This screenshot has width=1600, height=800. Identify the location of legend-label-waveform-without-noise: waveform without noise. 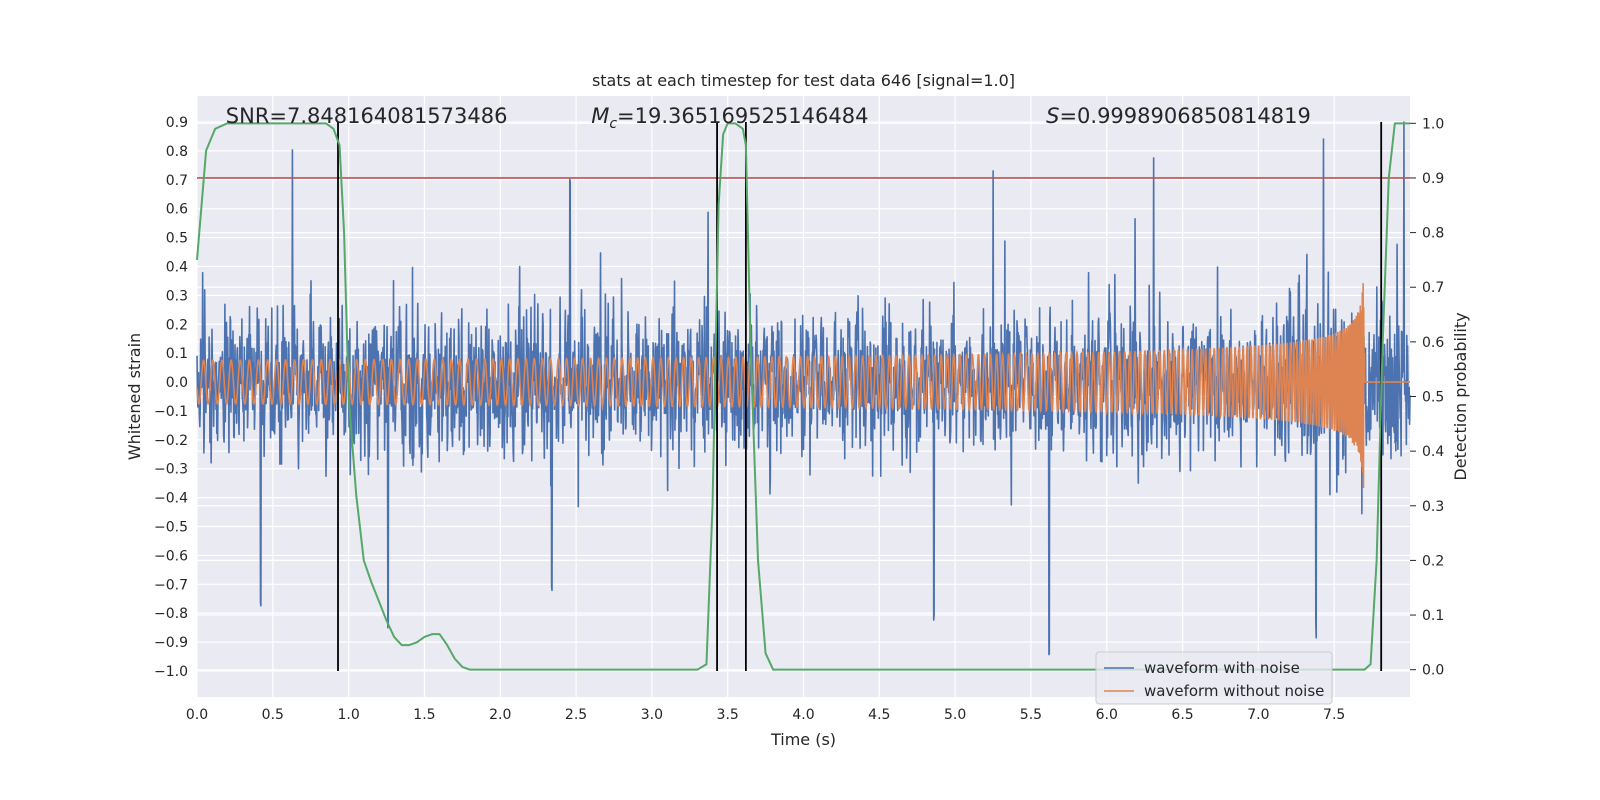
(1234, 691).